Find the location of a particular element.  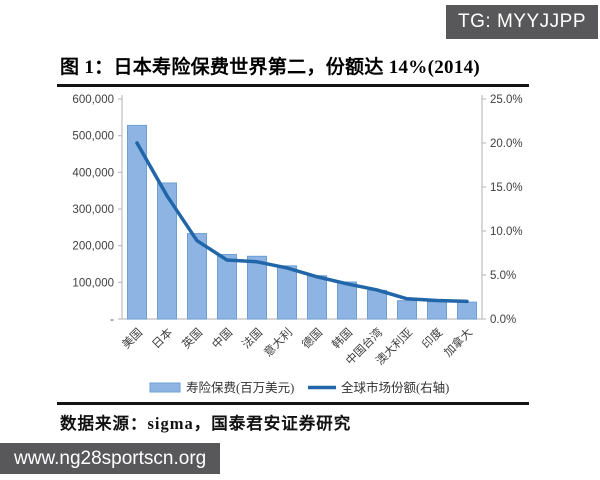

left-axis-tick-label: 300,000 is located at coordinates (93, 210).